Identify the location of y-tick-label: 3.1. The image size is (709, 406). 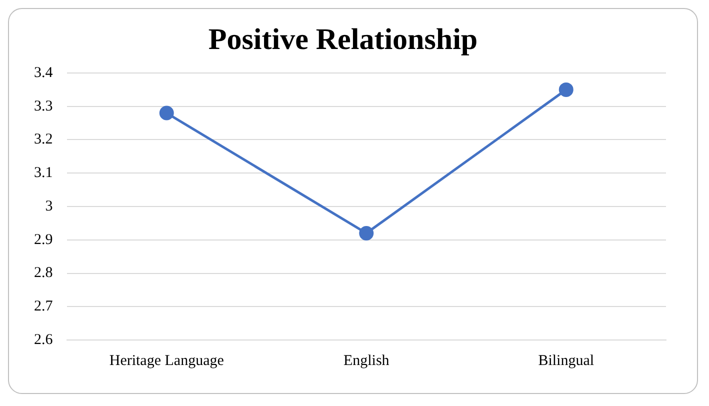
(43, 173).